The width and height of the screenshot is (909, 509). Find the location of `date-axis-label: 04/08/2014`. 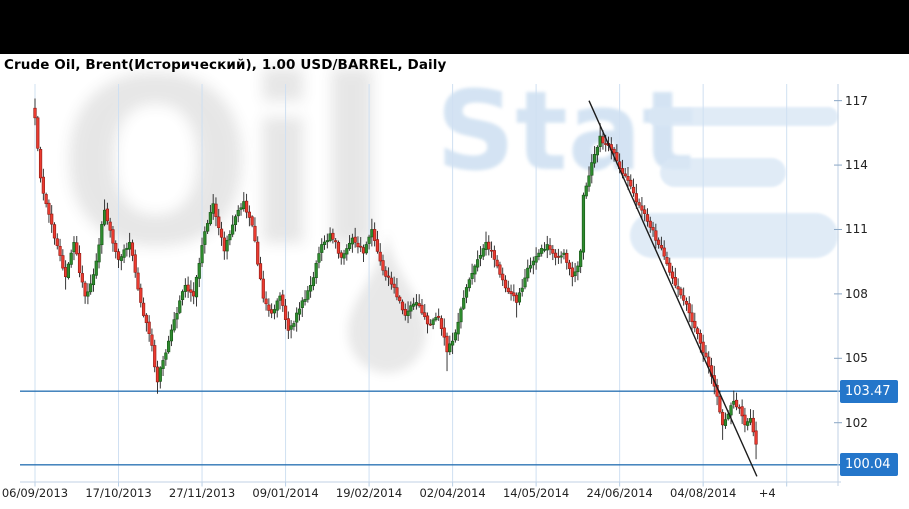

date-axis-label: 04/08/2014 is located at coordinates (703, 493).